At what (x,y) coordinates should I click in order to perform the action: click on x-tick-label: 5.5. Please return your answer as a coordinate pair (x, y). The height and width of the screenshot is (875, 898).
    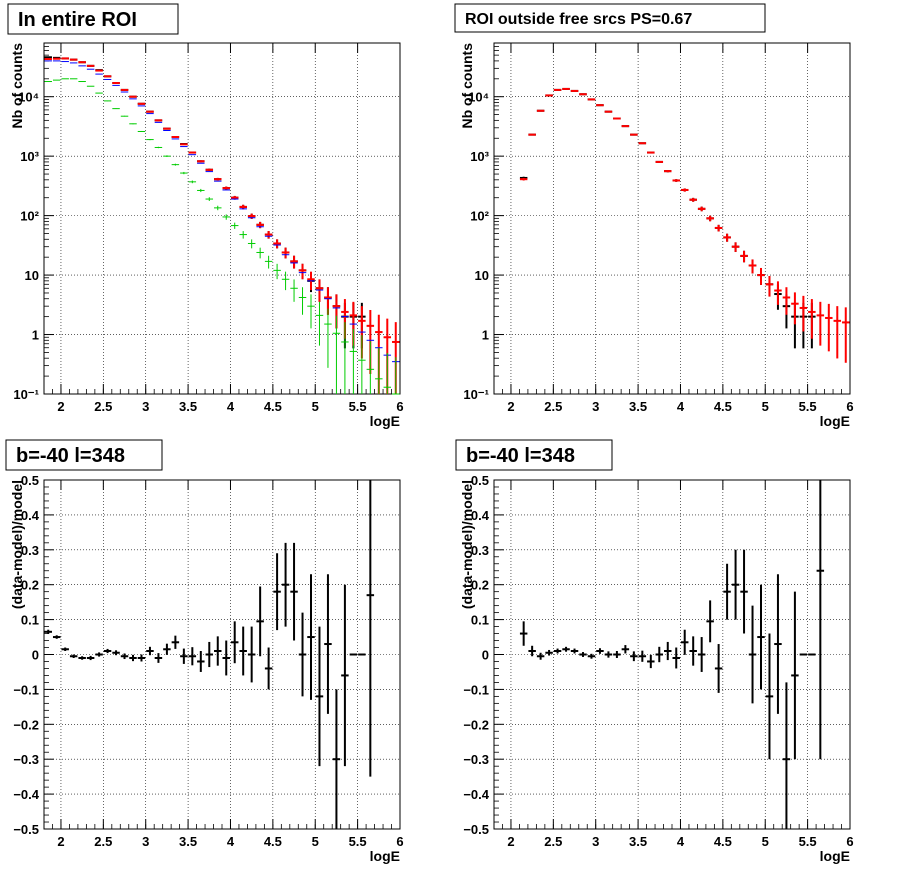
    Looking at the image, I should click on (358, 406).